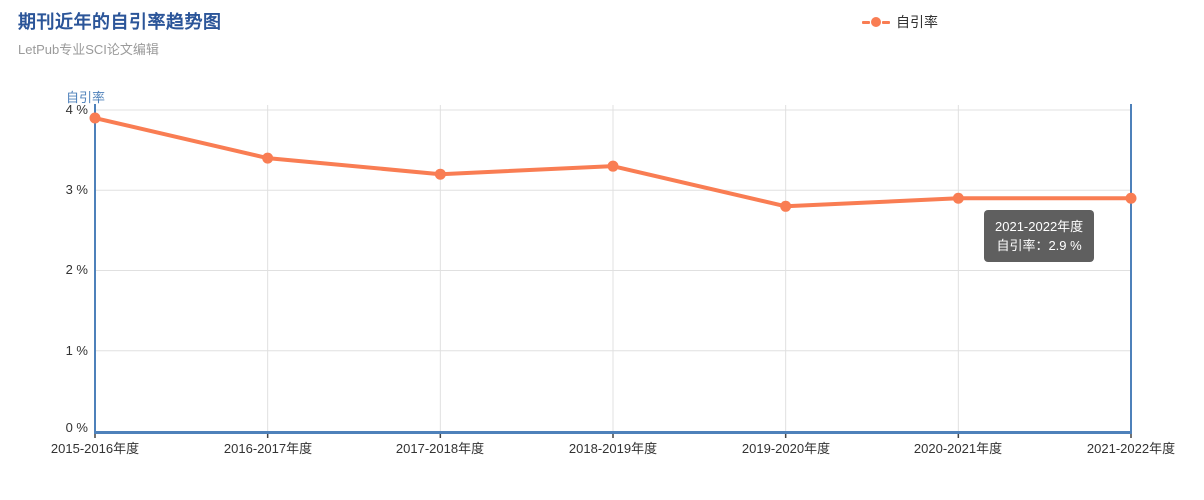  What do you see at coordinates (88, 49) in the screenshot?
I see `page-subtitle: LetPub专业SCI论文编辑` at bounding box center [88, 49].